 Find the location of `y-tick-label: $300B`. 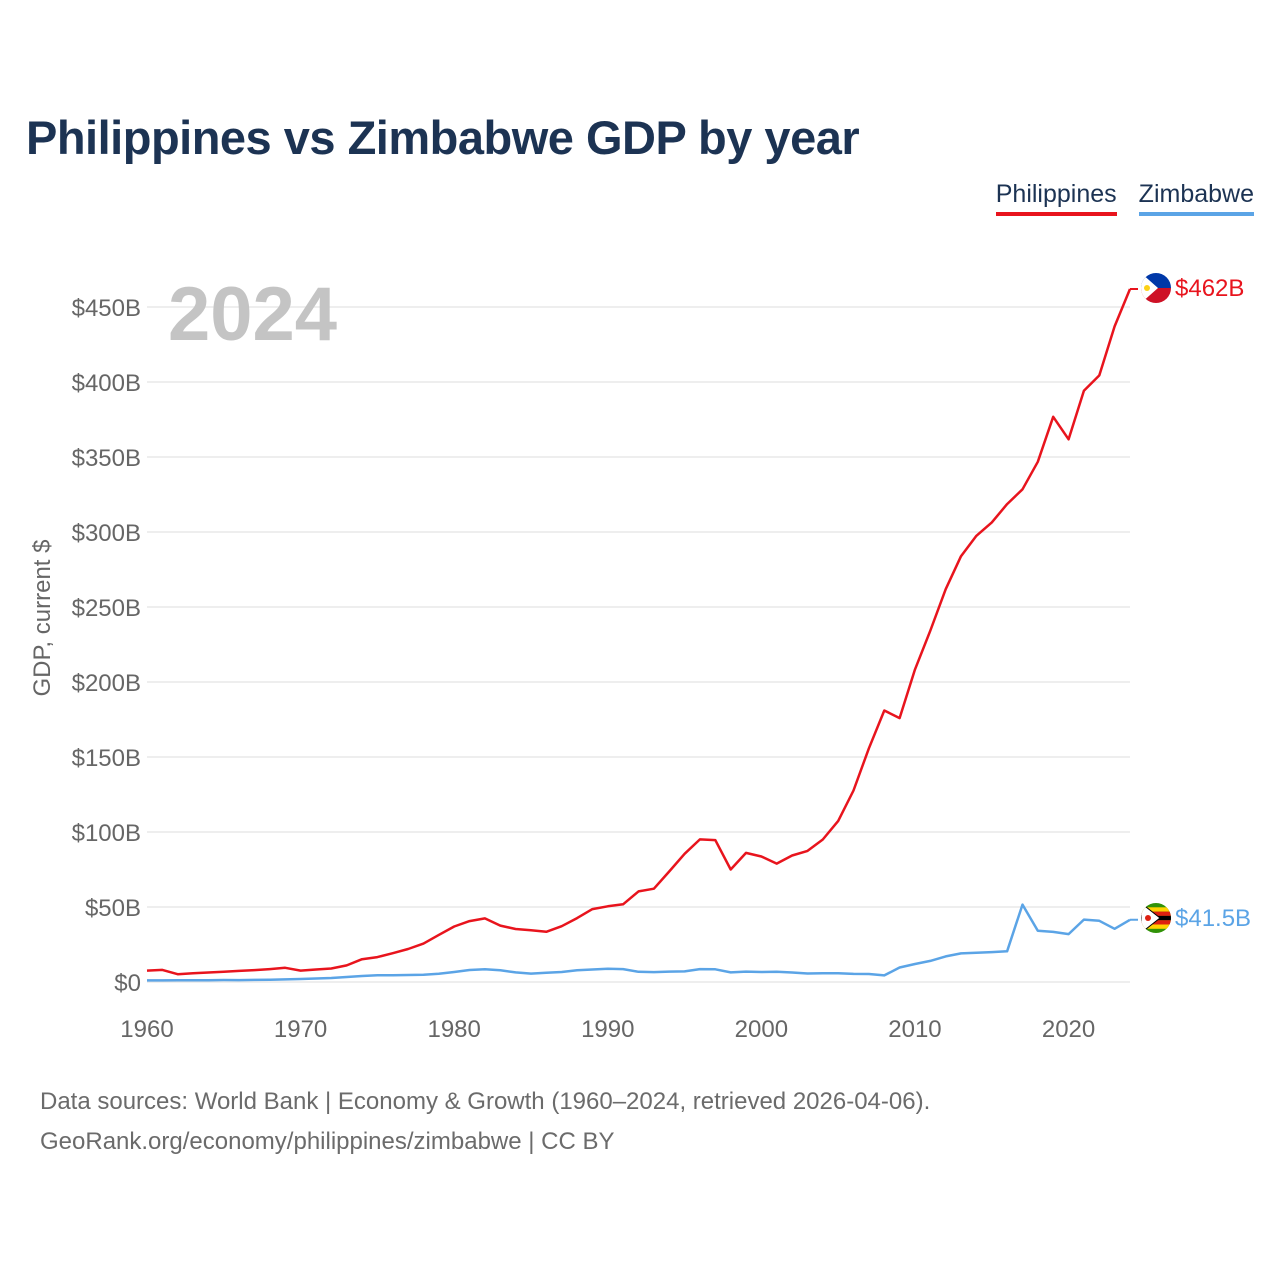

y-tick-label: $300B is located at coordinates (106, 533).